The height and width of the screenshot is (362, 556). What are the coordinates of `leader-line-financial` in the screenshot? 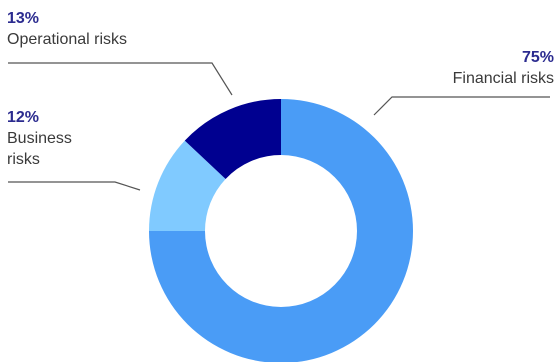 It's located at (461, 106).